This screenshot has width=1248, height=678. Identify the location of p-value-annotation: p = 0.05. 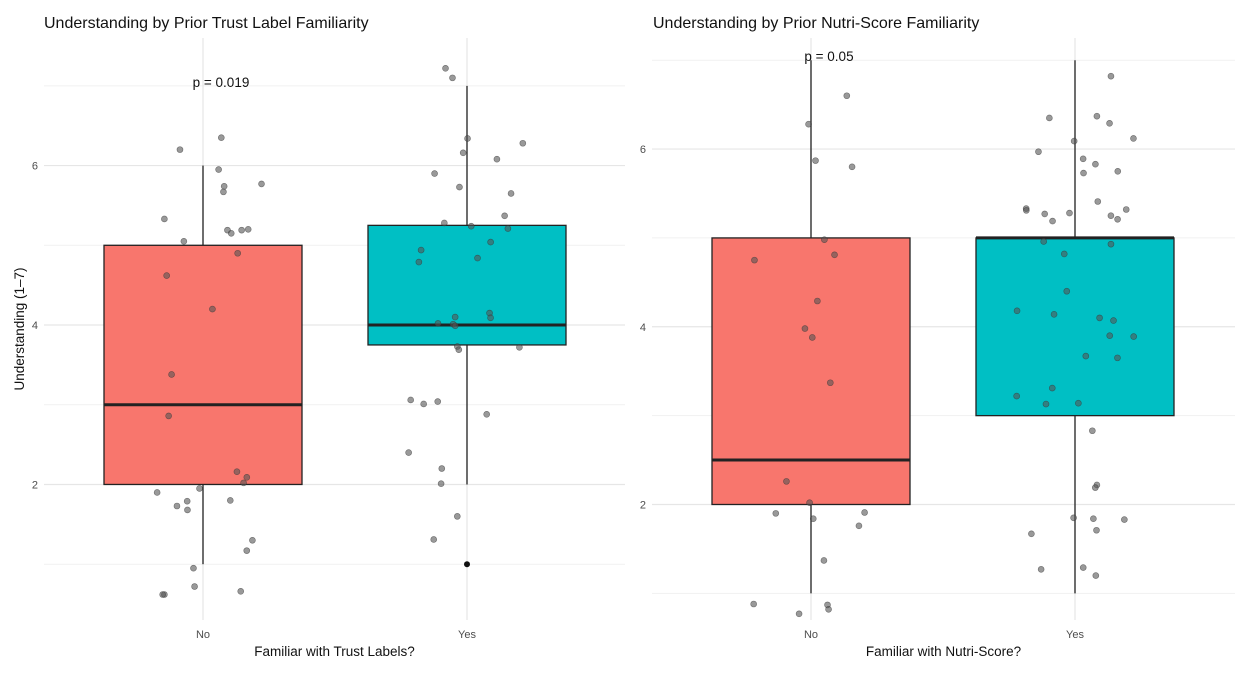
(828, 56).